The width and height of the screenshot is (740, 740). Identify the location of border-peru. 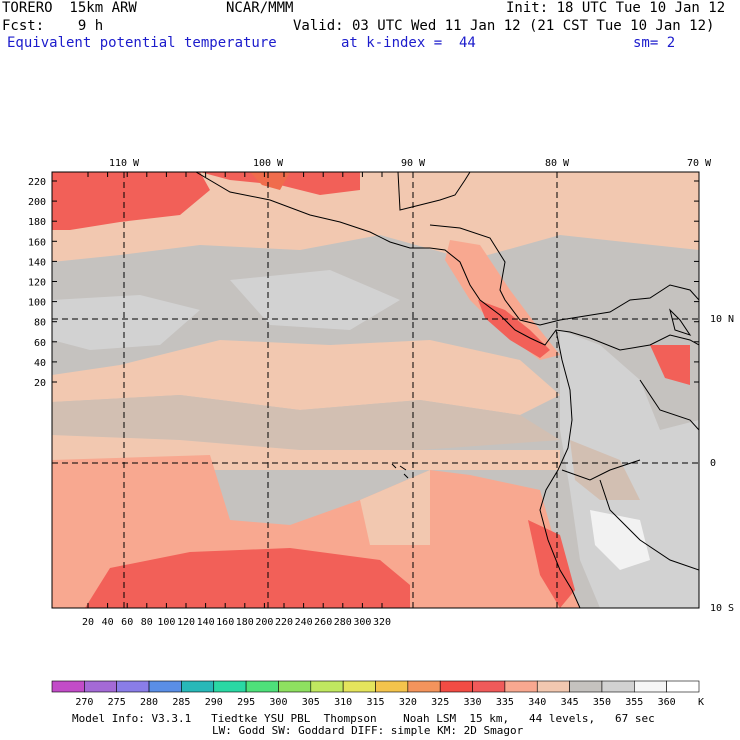
(649, 525).